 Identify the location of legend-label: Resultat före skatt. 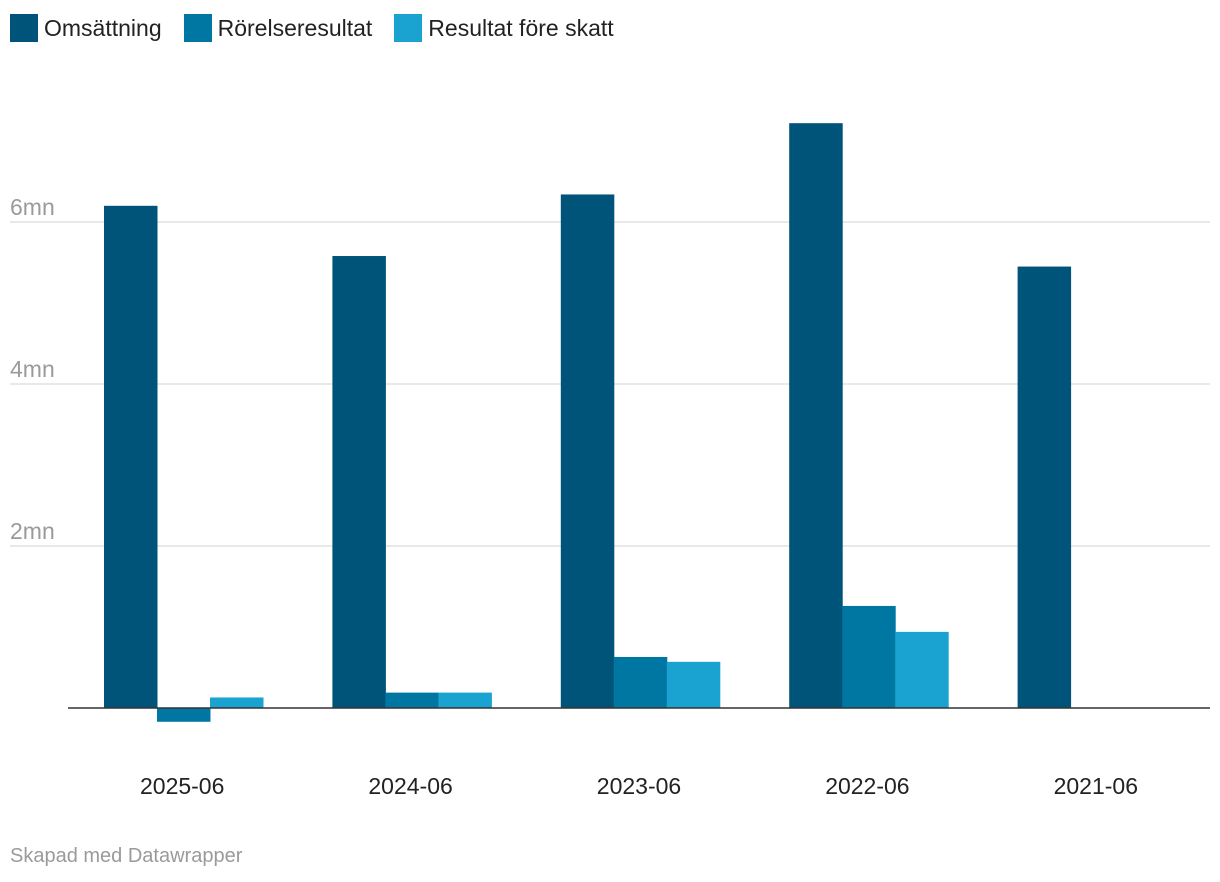
(521, 27).